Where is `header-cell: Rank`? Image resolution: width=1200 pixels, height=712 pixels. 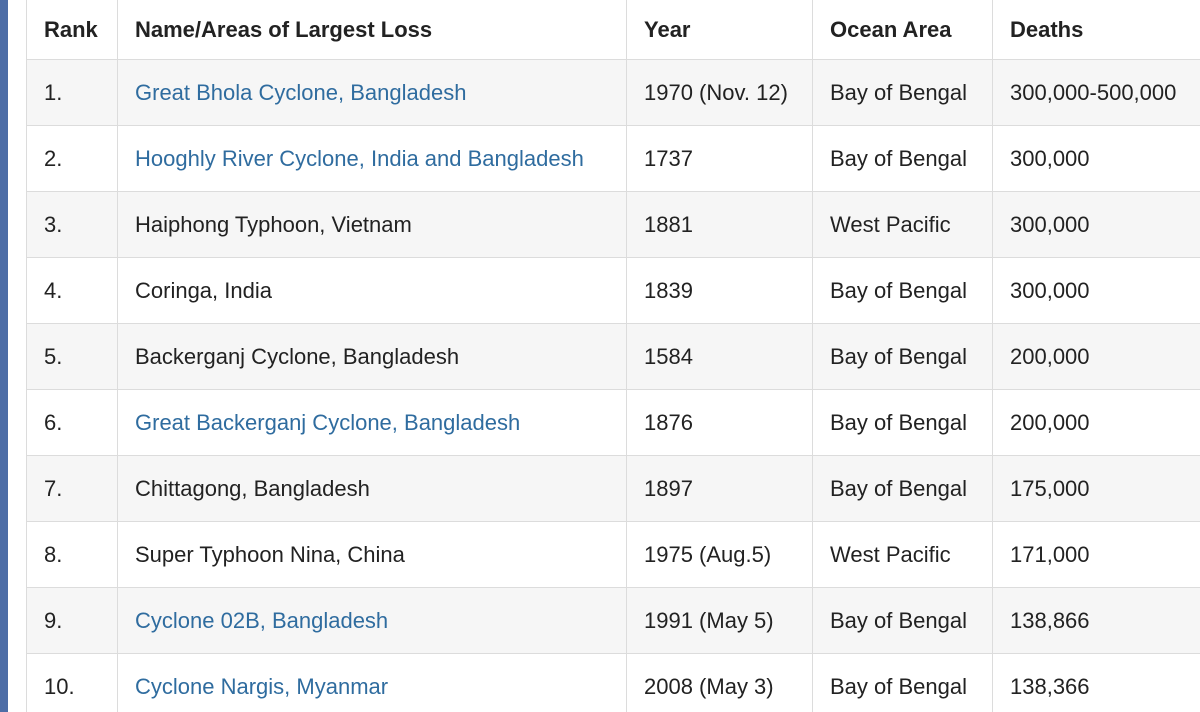 header-cell: Rank is located at coordinates (72, 30).